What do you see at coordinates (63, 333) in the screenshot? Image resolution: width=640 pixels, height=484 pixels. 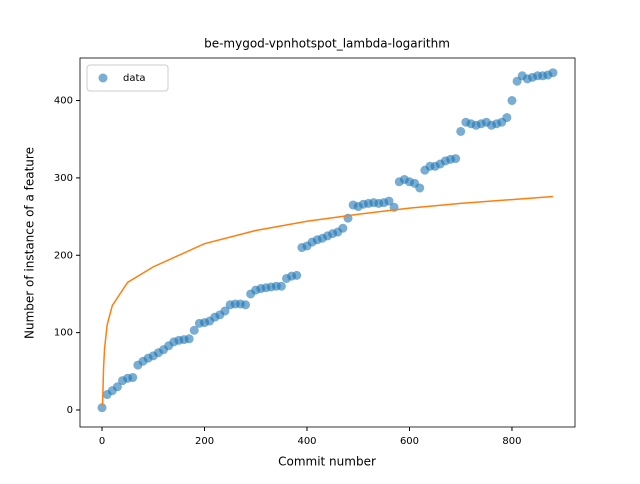 I see `y-tick-label: 100` at bounding box center [63, 333].